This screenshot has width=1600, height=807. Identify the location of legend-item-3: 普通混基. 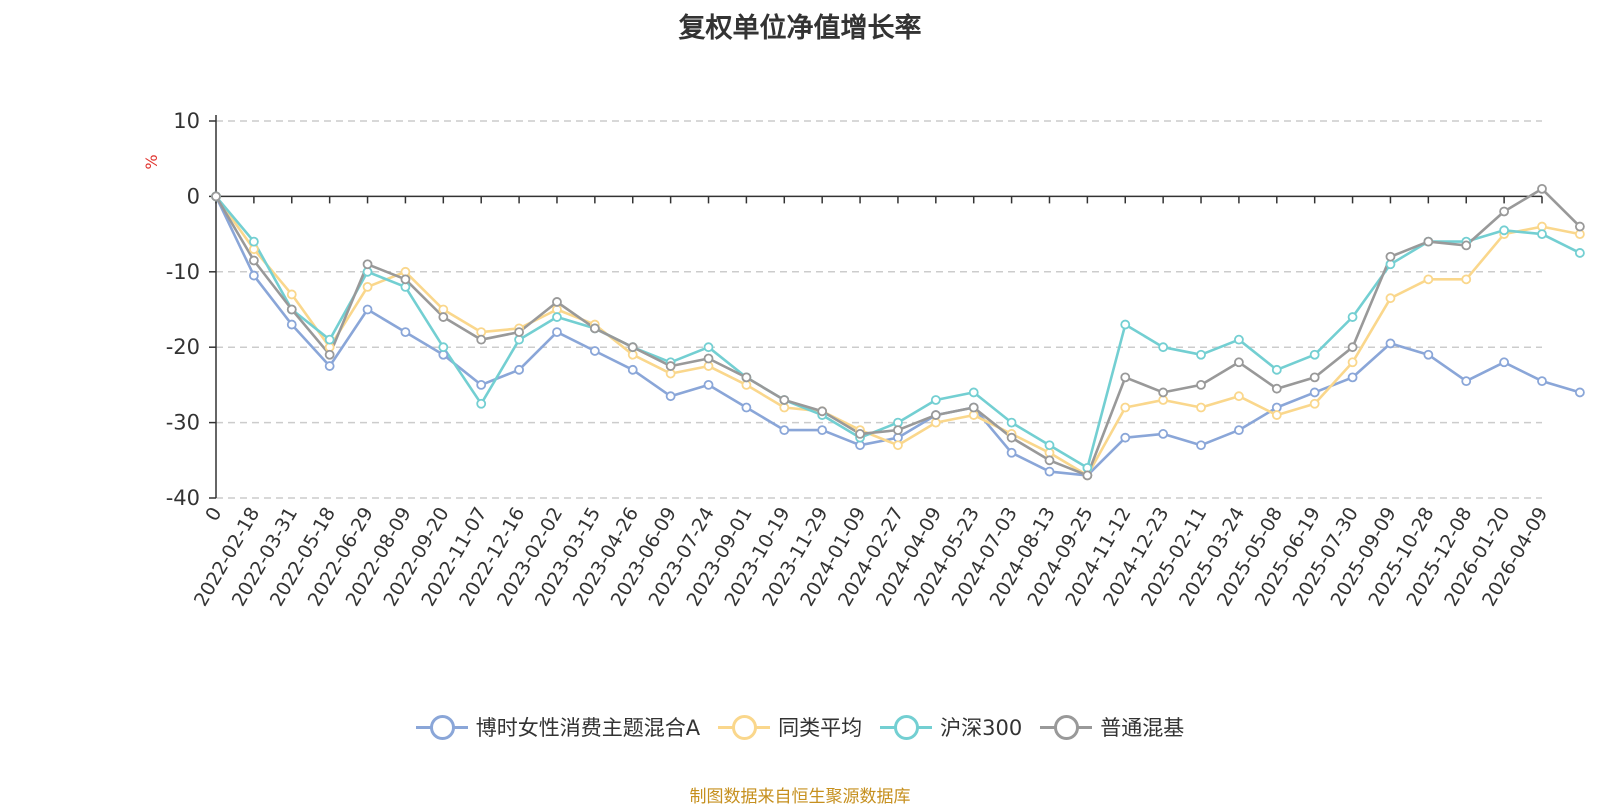
(1112, 727).